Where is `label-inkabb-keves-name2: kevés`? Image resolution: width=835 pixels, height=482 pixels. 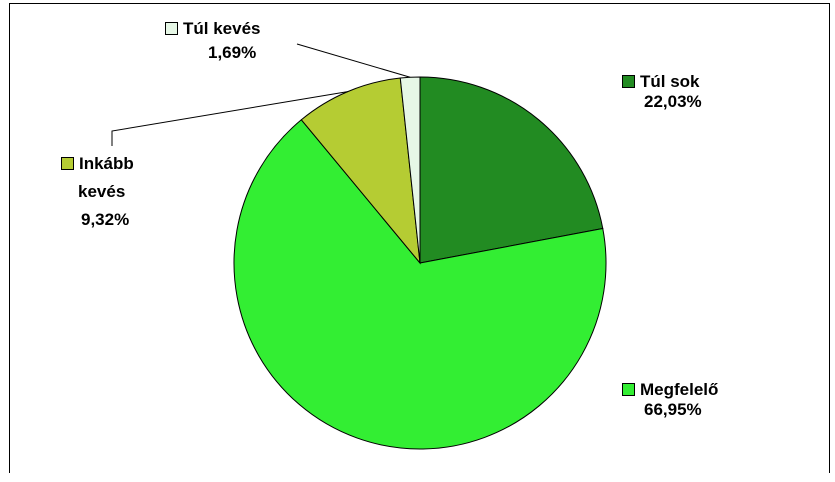
label-inkabb-keves-name2: kevés is located at coordinates (102, 191).